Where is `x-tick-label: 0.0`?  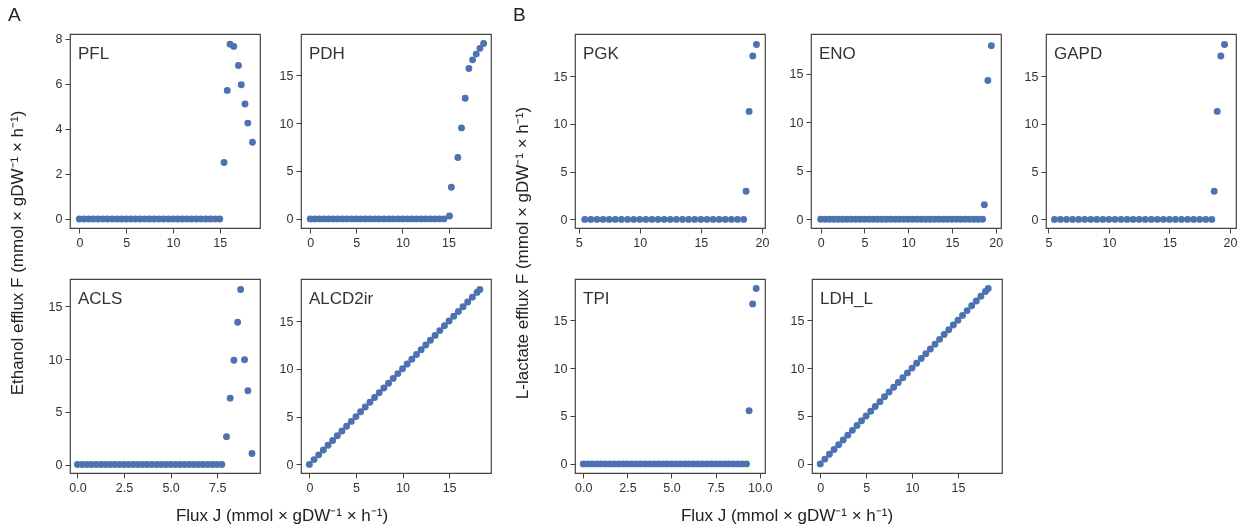
x-tick-label: 0.0 is located at coordinates (584, 487).